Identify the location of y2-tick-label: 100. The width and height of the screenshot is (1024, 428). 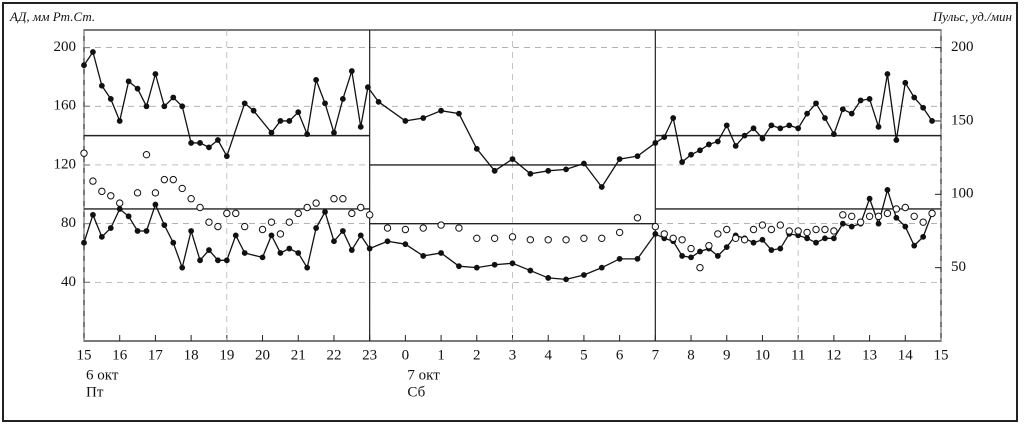
(962, 194).